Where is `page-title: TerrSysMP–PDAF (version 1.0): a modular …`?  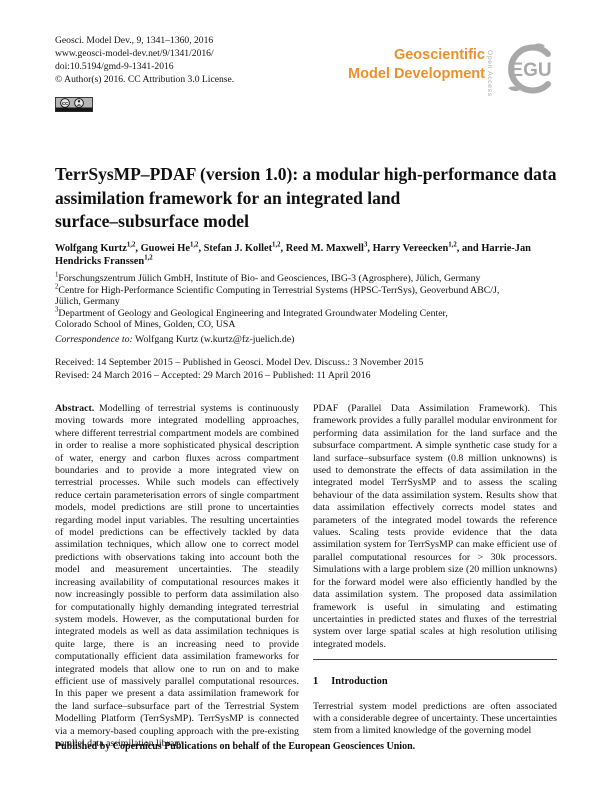 page-title: TerrSysMP–PDAF (version 1.0): a modular … is located at coordinates (311, 198).